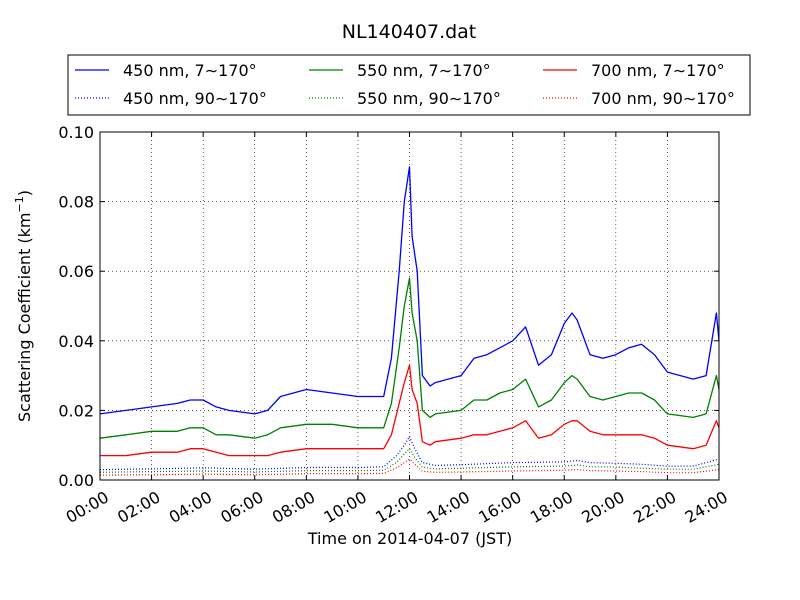  What do you see at coordinates (76, 132) in the screenshot?
I see `y-tick-label: 0.10` at bounding box center [76, 132].